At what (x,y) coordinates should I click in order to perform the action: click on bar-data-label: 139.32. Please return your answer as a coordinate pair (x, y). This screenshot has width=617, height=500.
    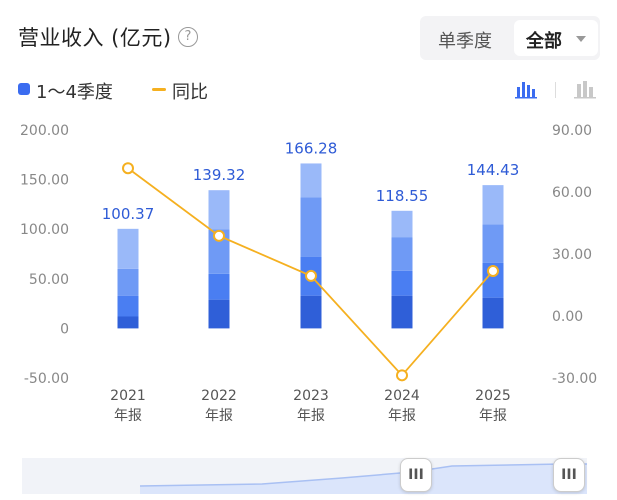
    Looking at the image, I should click on (219, 175).